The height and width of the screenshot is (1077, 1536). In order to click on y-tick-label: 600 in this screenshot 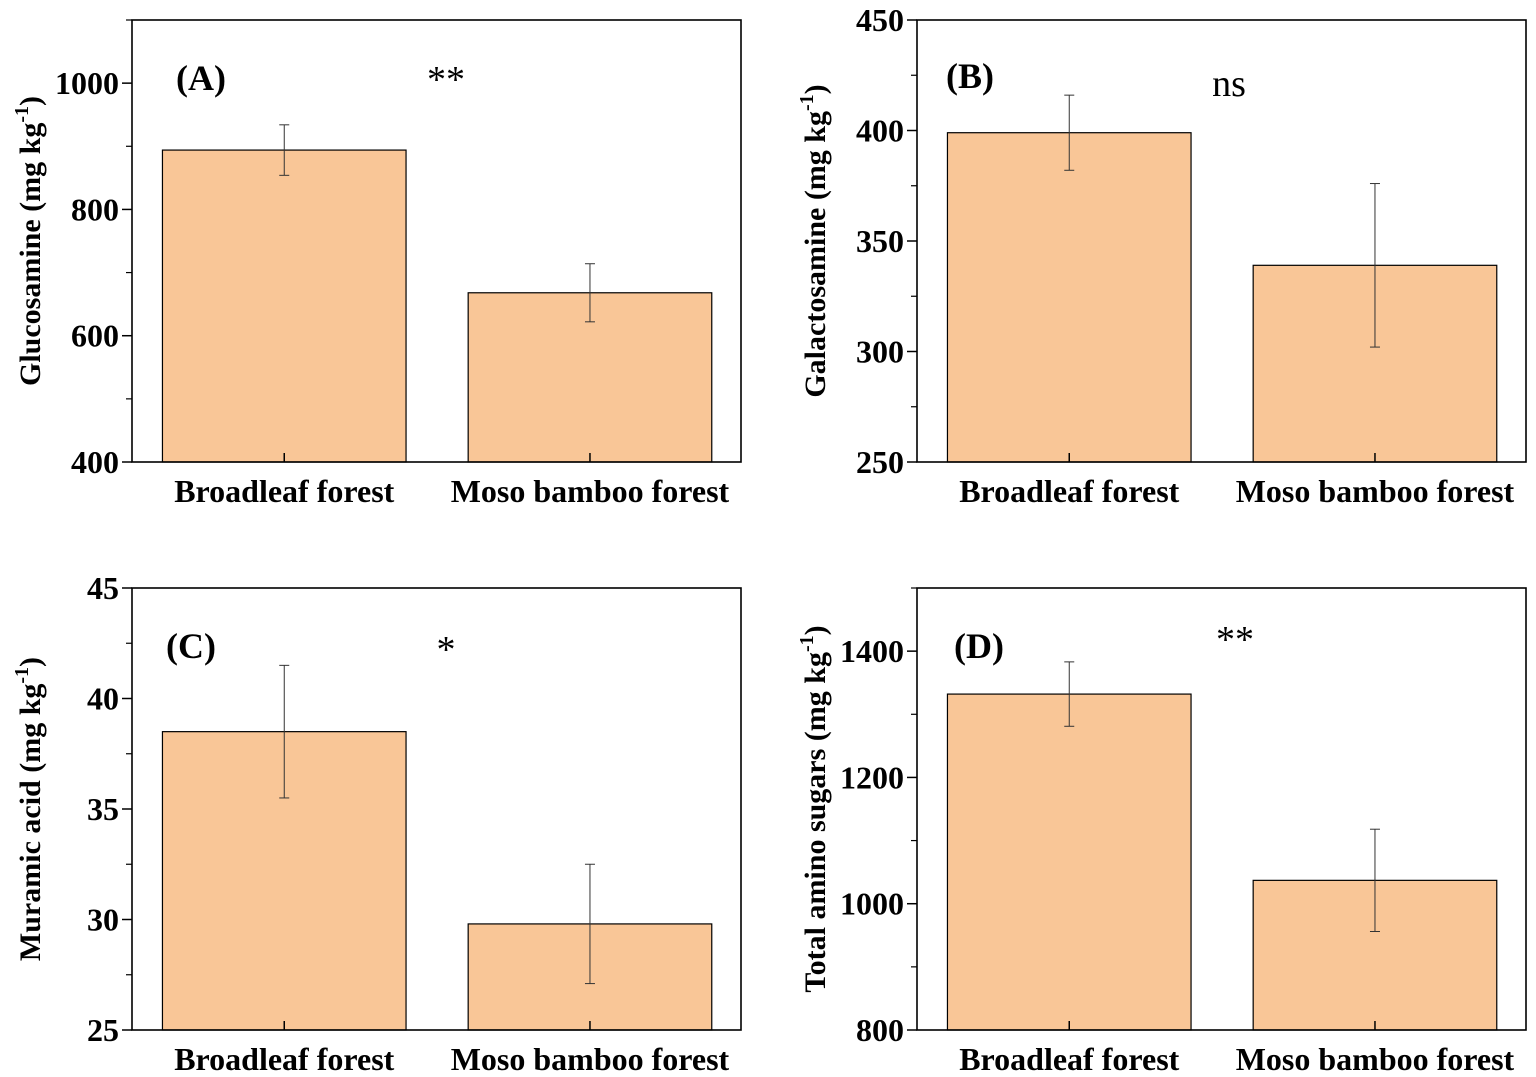, I will do `click(95, 336)`.